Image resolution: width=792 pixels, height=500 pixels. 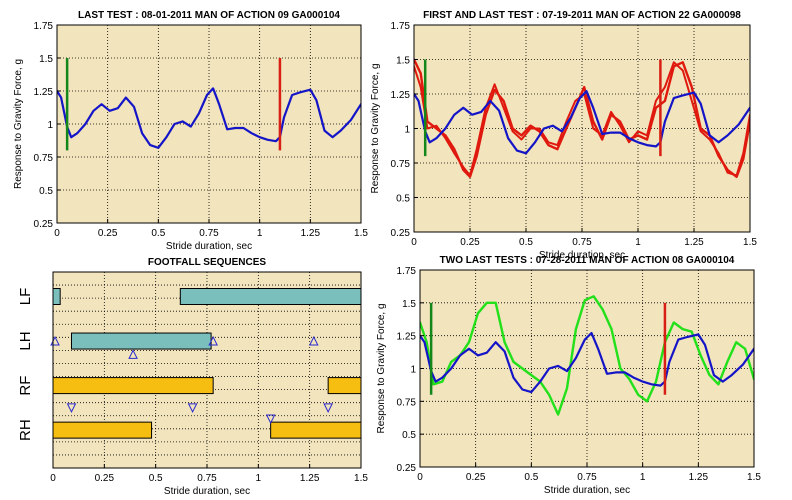 What do you see at coordinates (25, 386) in the screenshot?
I see `lane-label: RF` at bounding box center [25, 386].